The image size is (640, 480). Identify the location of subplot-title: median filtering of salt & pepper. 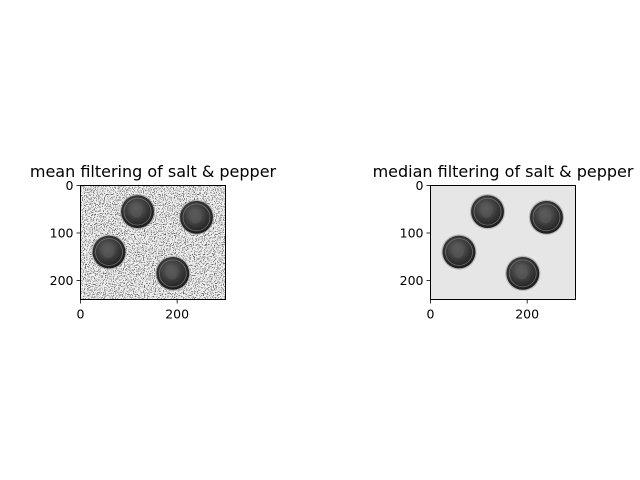
(503, 171).